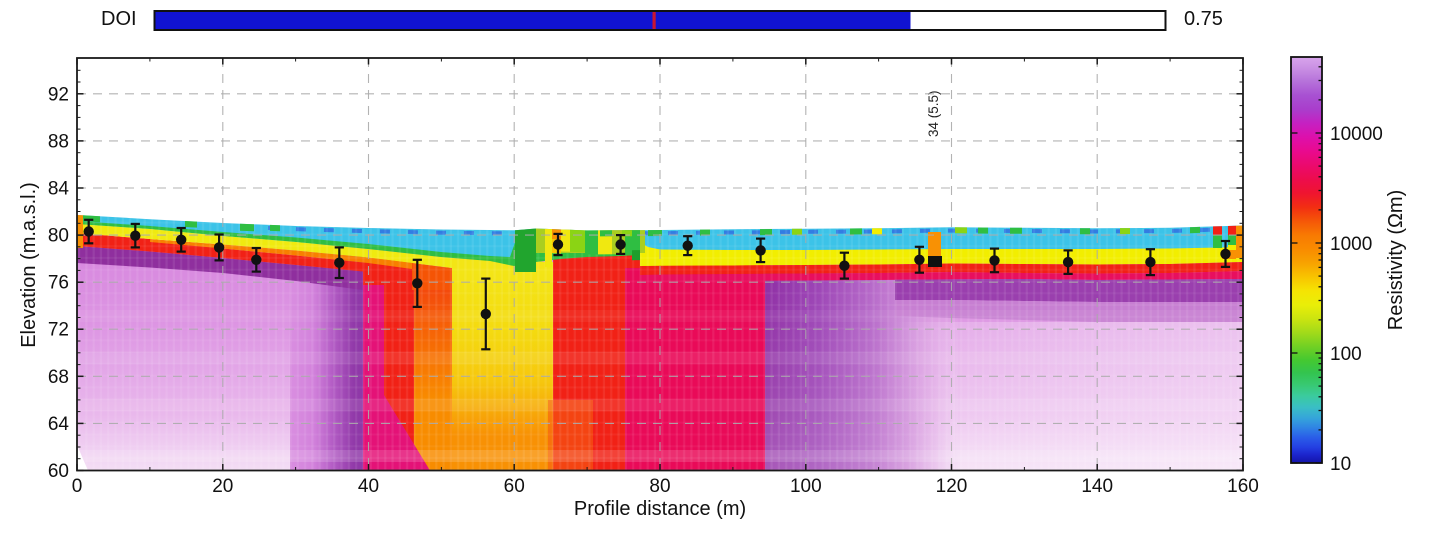 The height and width of the screenshot is (549, 1440). I want to click on svg-text: 10, so click(1340, 464).